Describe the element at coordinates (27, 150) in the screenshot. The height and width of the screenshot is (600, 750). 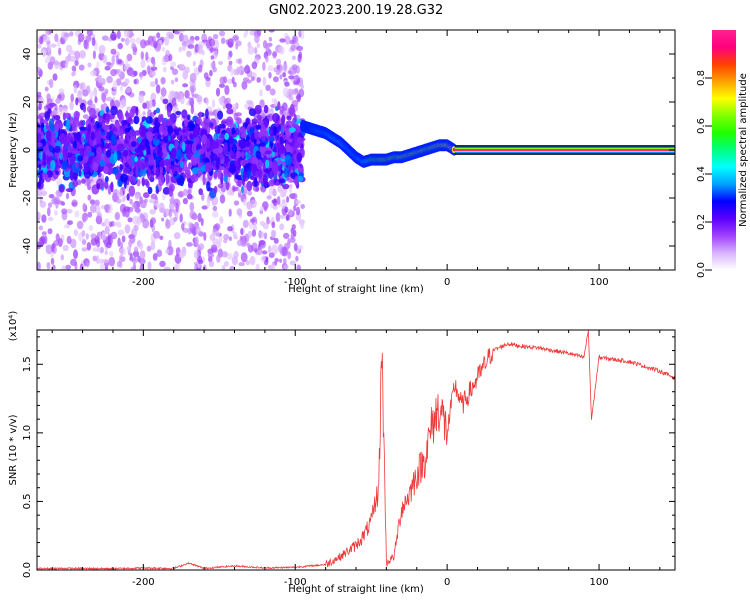
I see `spectrogram-ytick-label: 0` at that location.